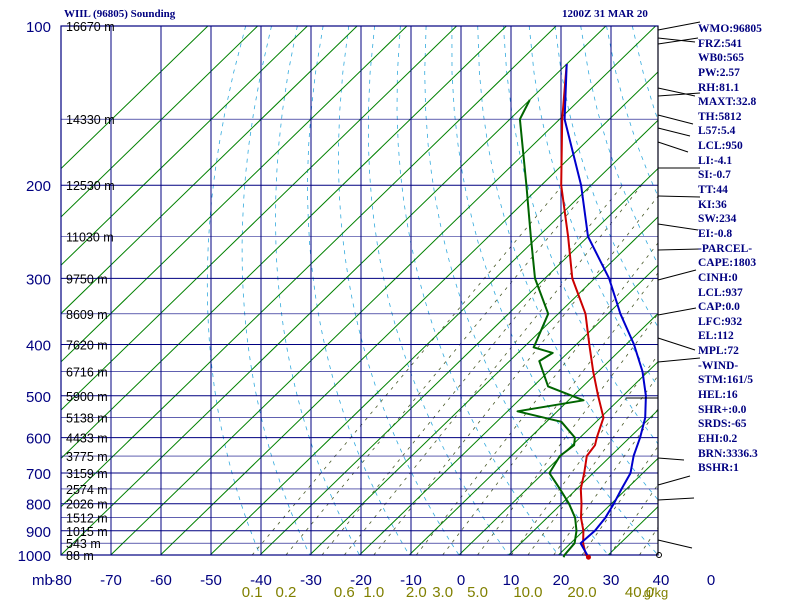  Describe the element at coordinates (373, 592) in the screenshot. I see `mixing-ratio-label: 1.0` at that location.